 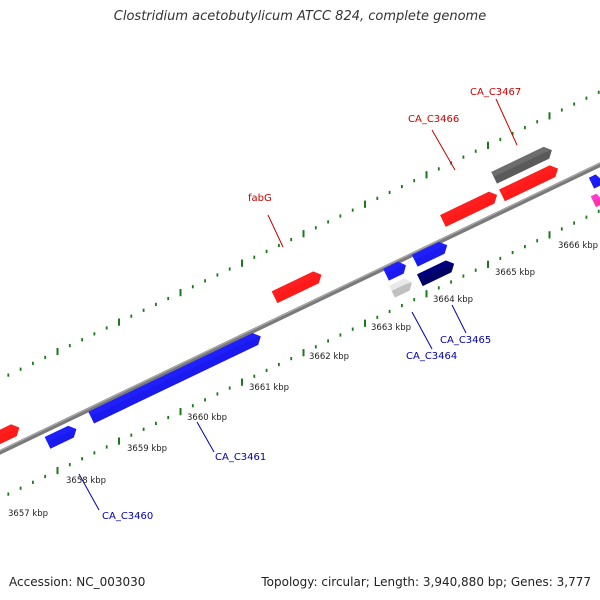 I want to click on gene-forward-left-edge, so click(x=10, y=436).